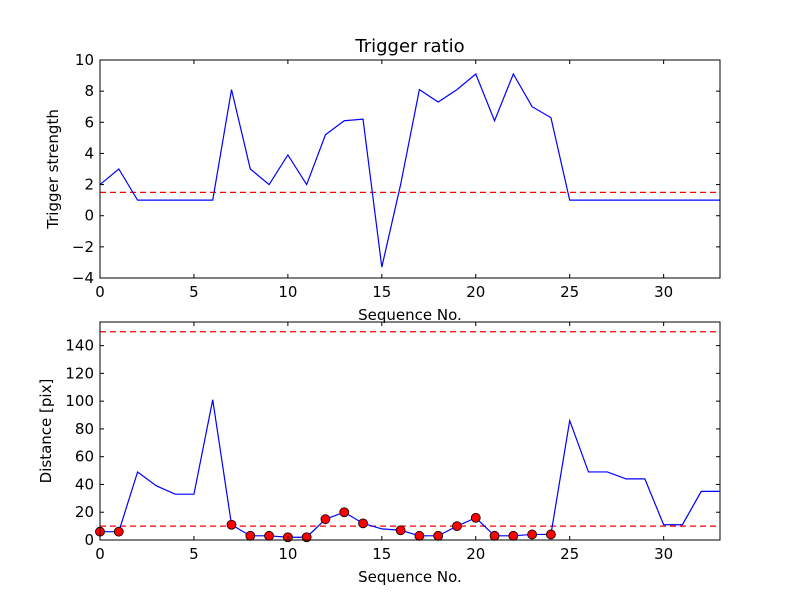  Describe the element at coordinates (79, 401) in the screenshot. I see `y-tick-label: 100` at that location.